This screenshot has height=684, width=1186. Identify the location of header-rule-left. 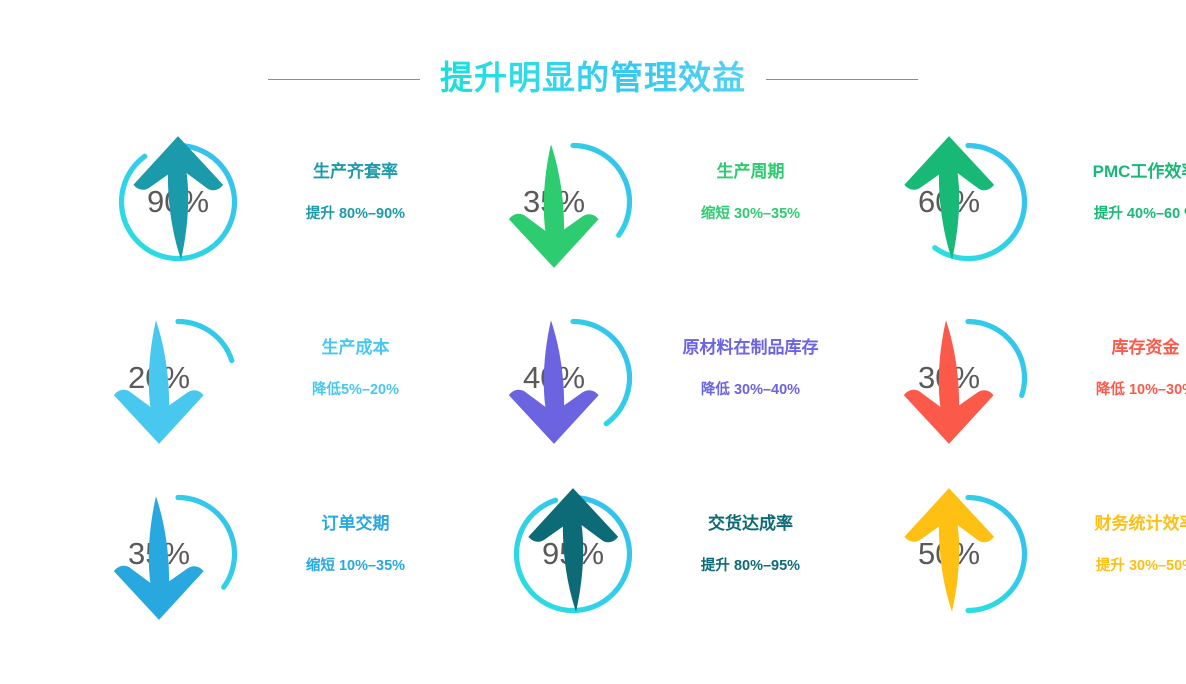
(344, 79).